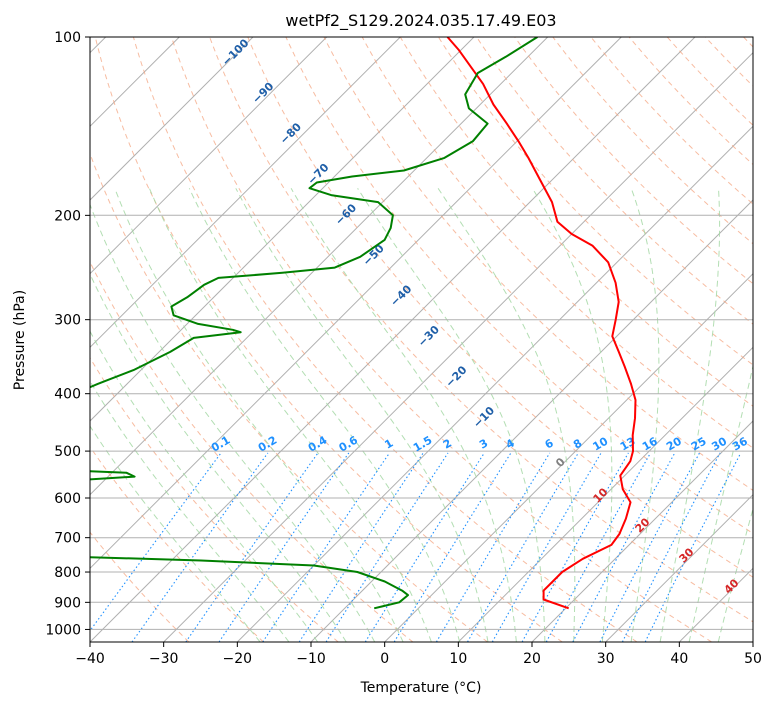  Describe the element at coordinates (532, 659) in the screenshot. I see `x-tick-label: 20` at that location.